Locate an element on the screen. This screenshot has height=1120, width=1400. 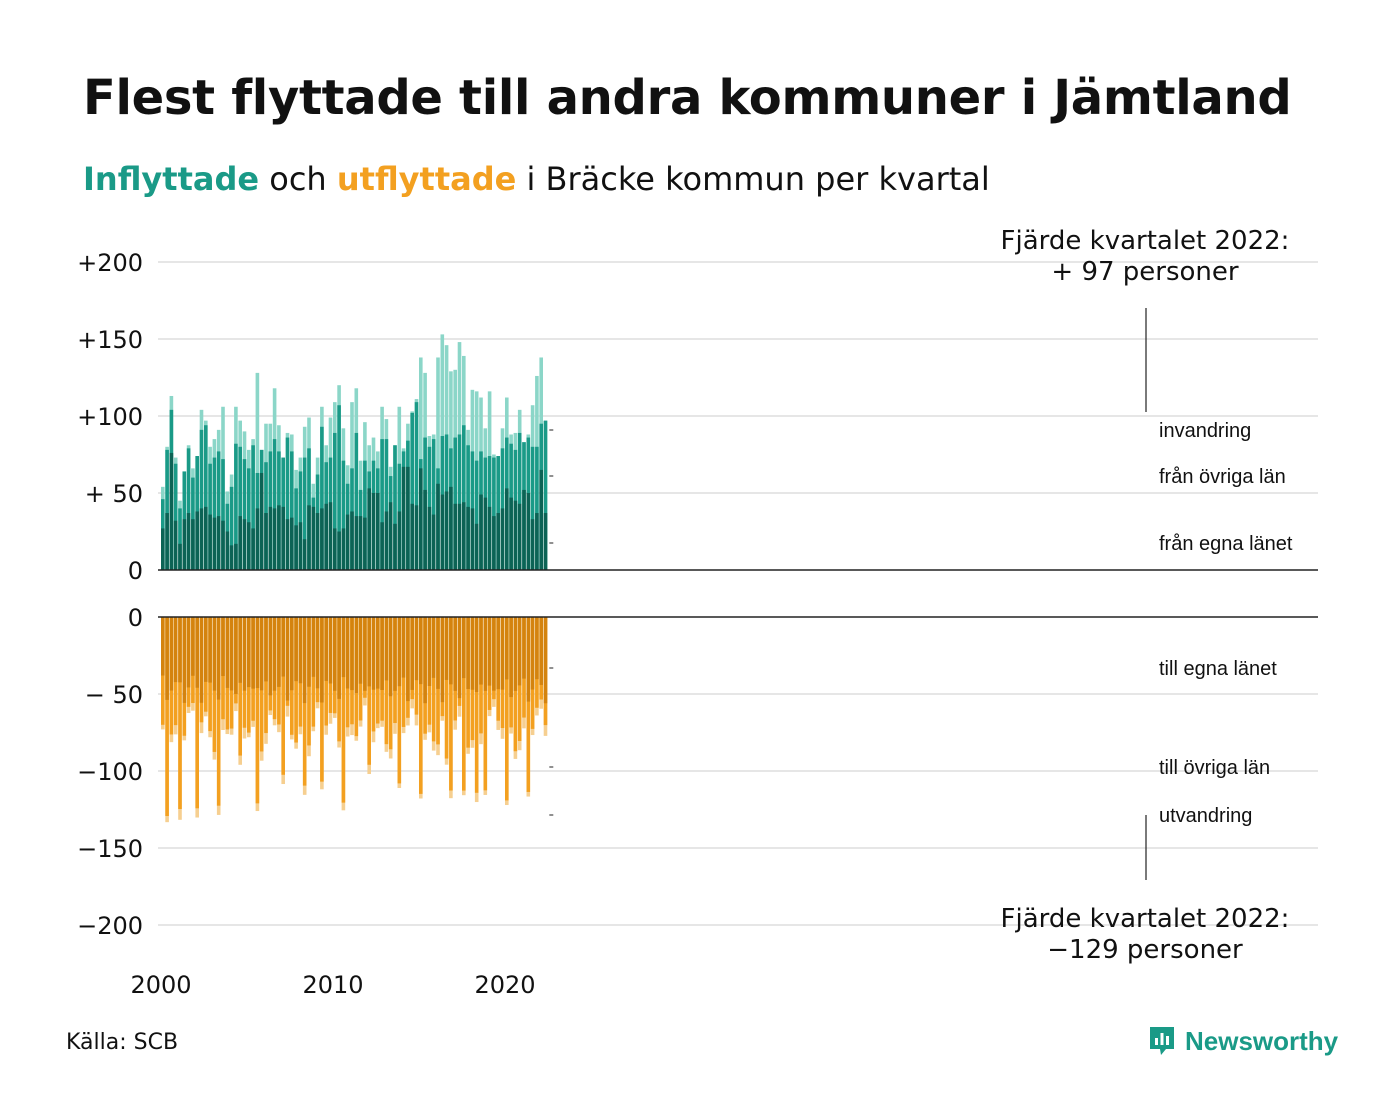
series-label: invandring is located at coordinates (1205, 431).